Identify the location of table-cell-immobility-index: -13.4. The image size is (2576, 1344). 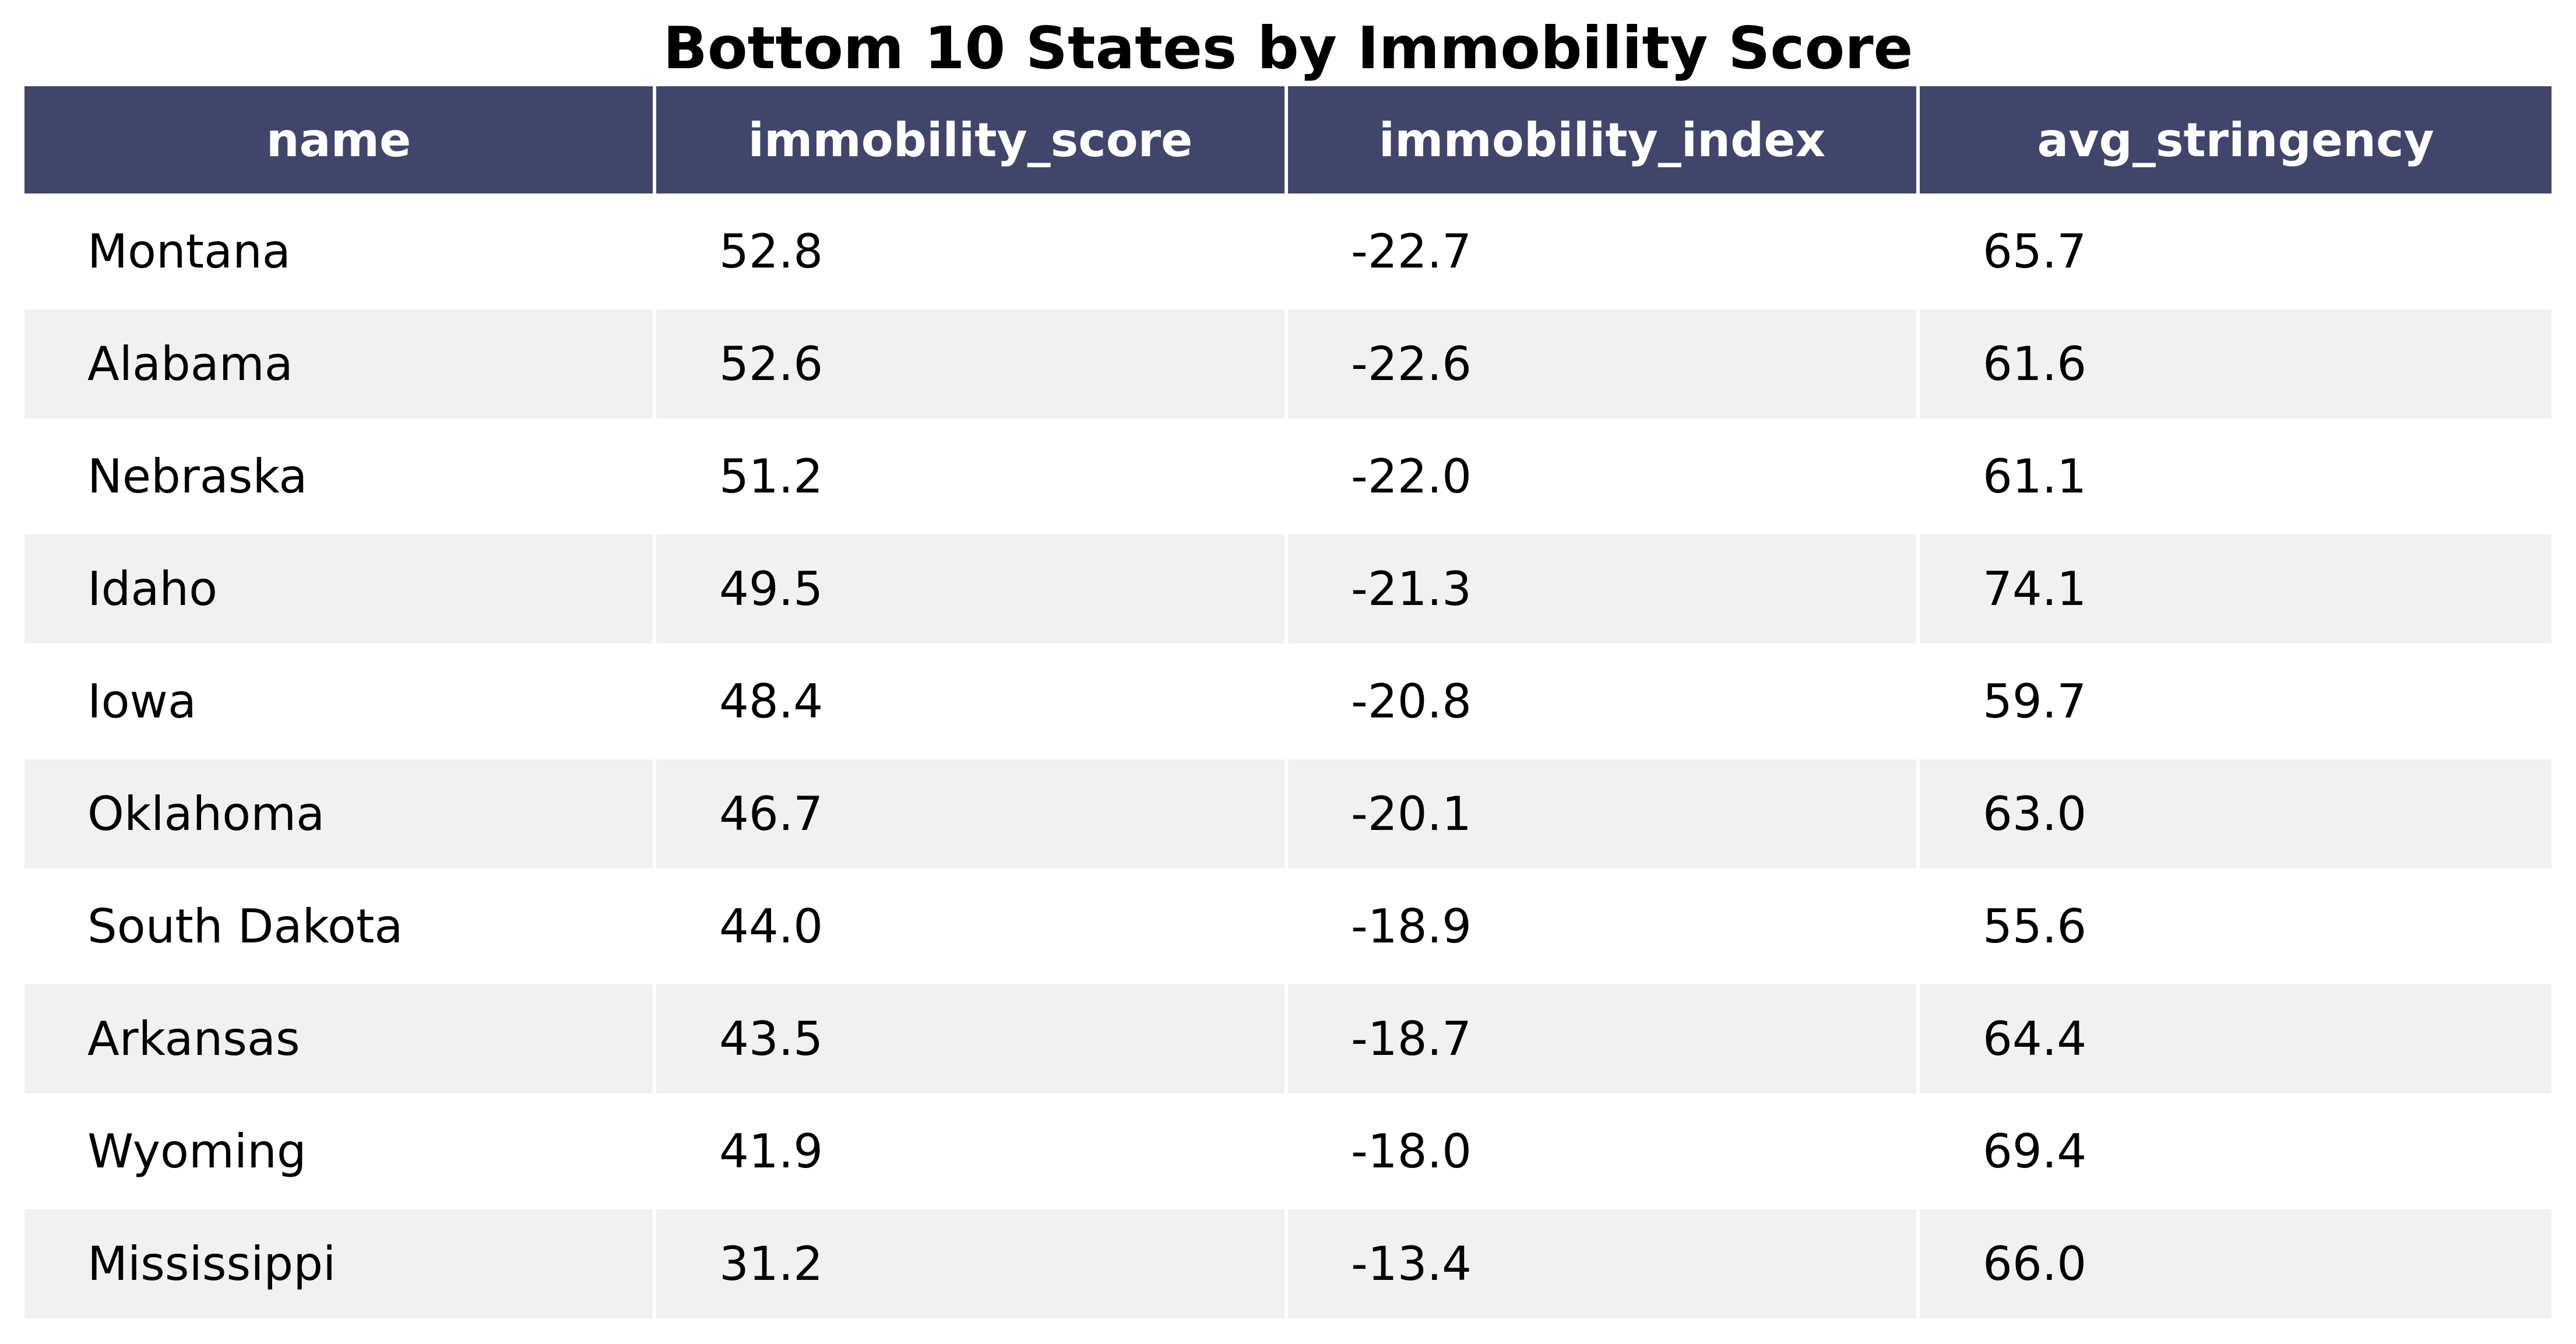
(1604, 1265).